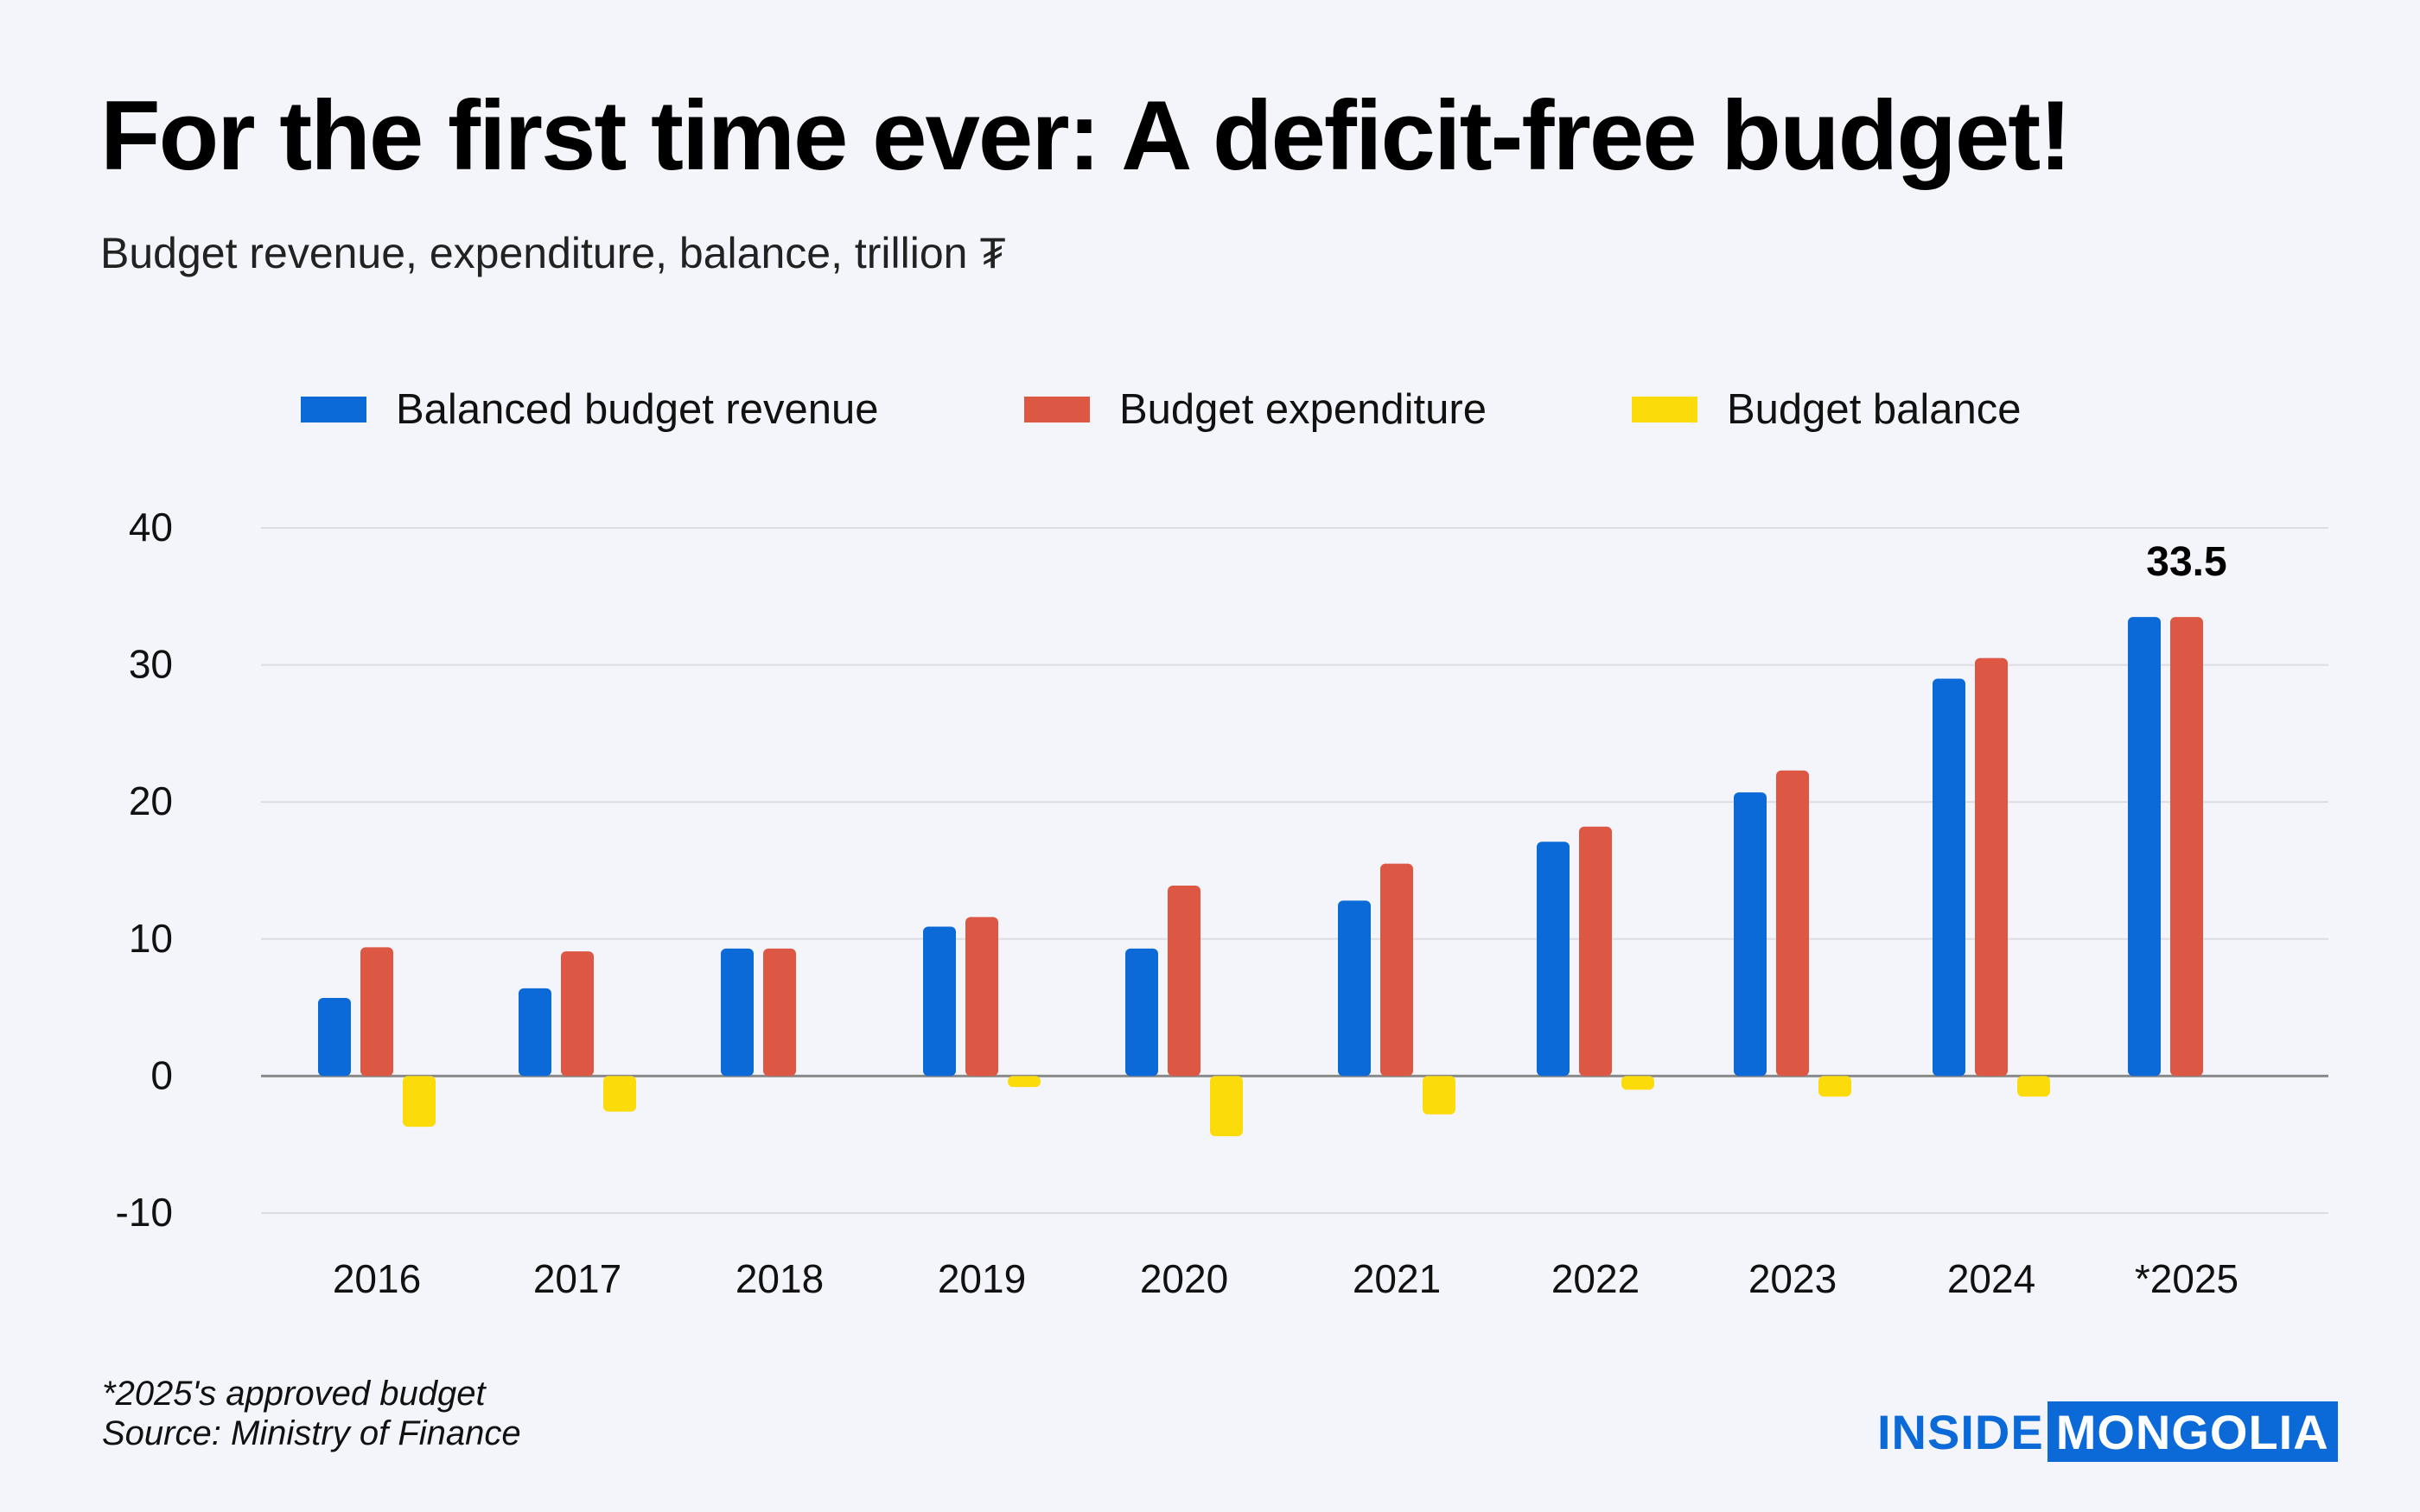 The width and height of the screenshot is (2420, 1512). I want to click on x-tick-label: 2021, so click(1397, 1278).